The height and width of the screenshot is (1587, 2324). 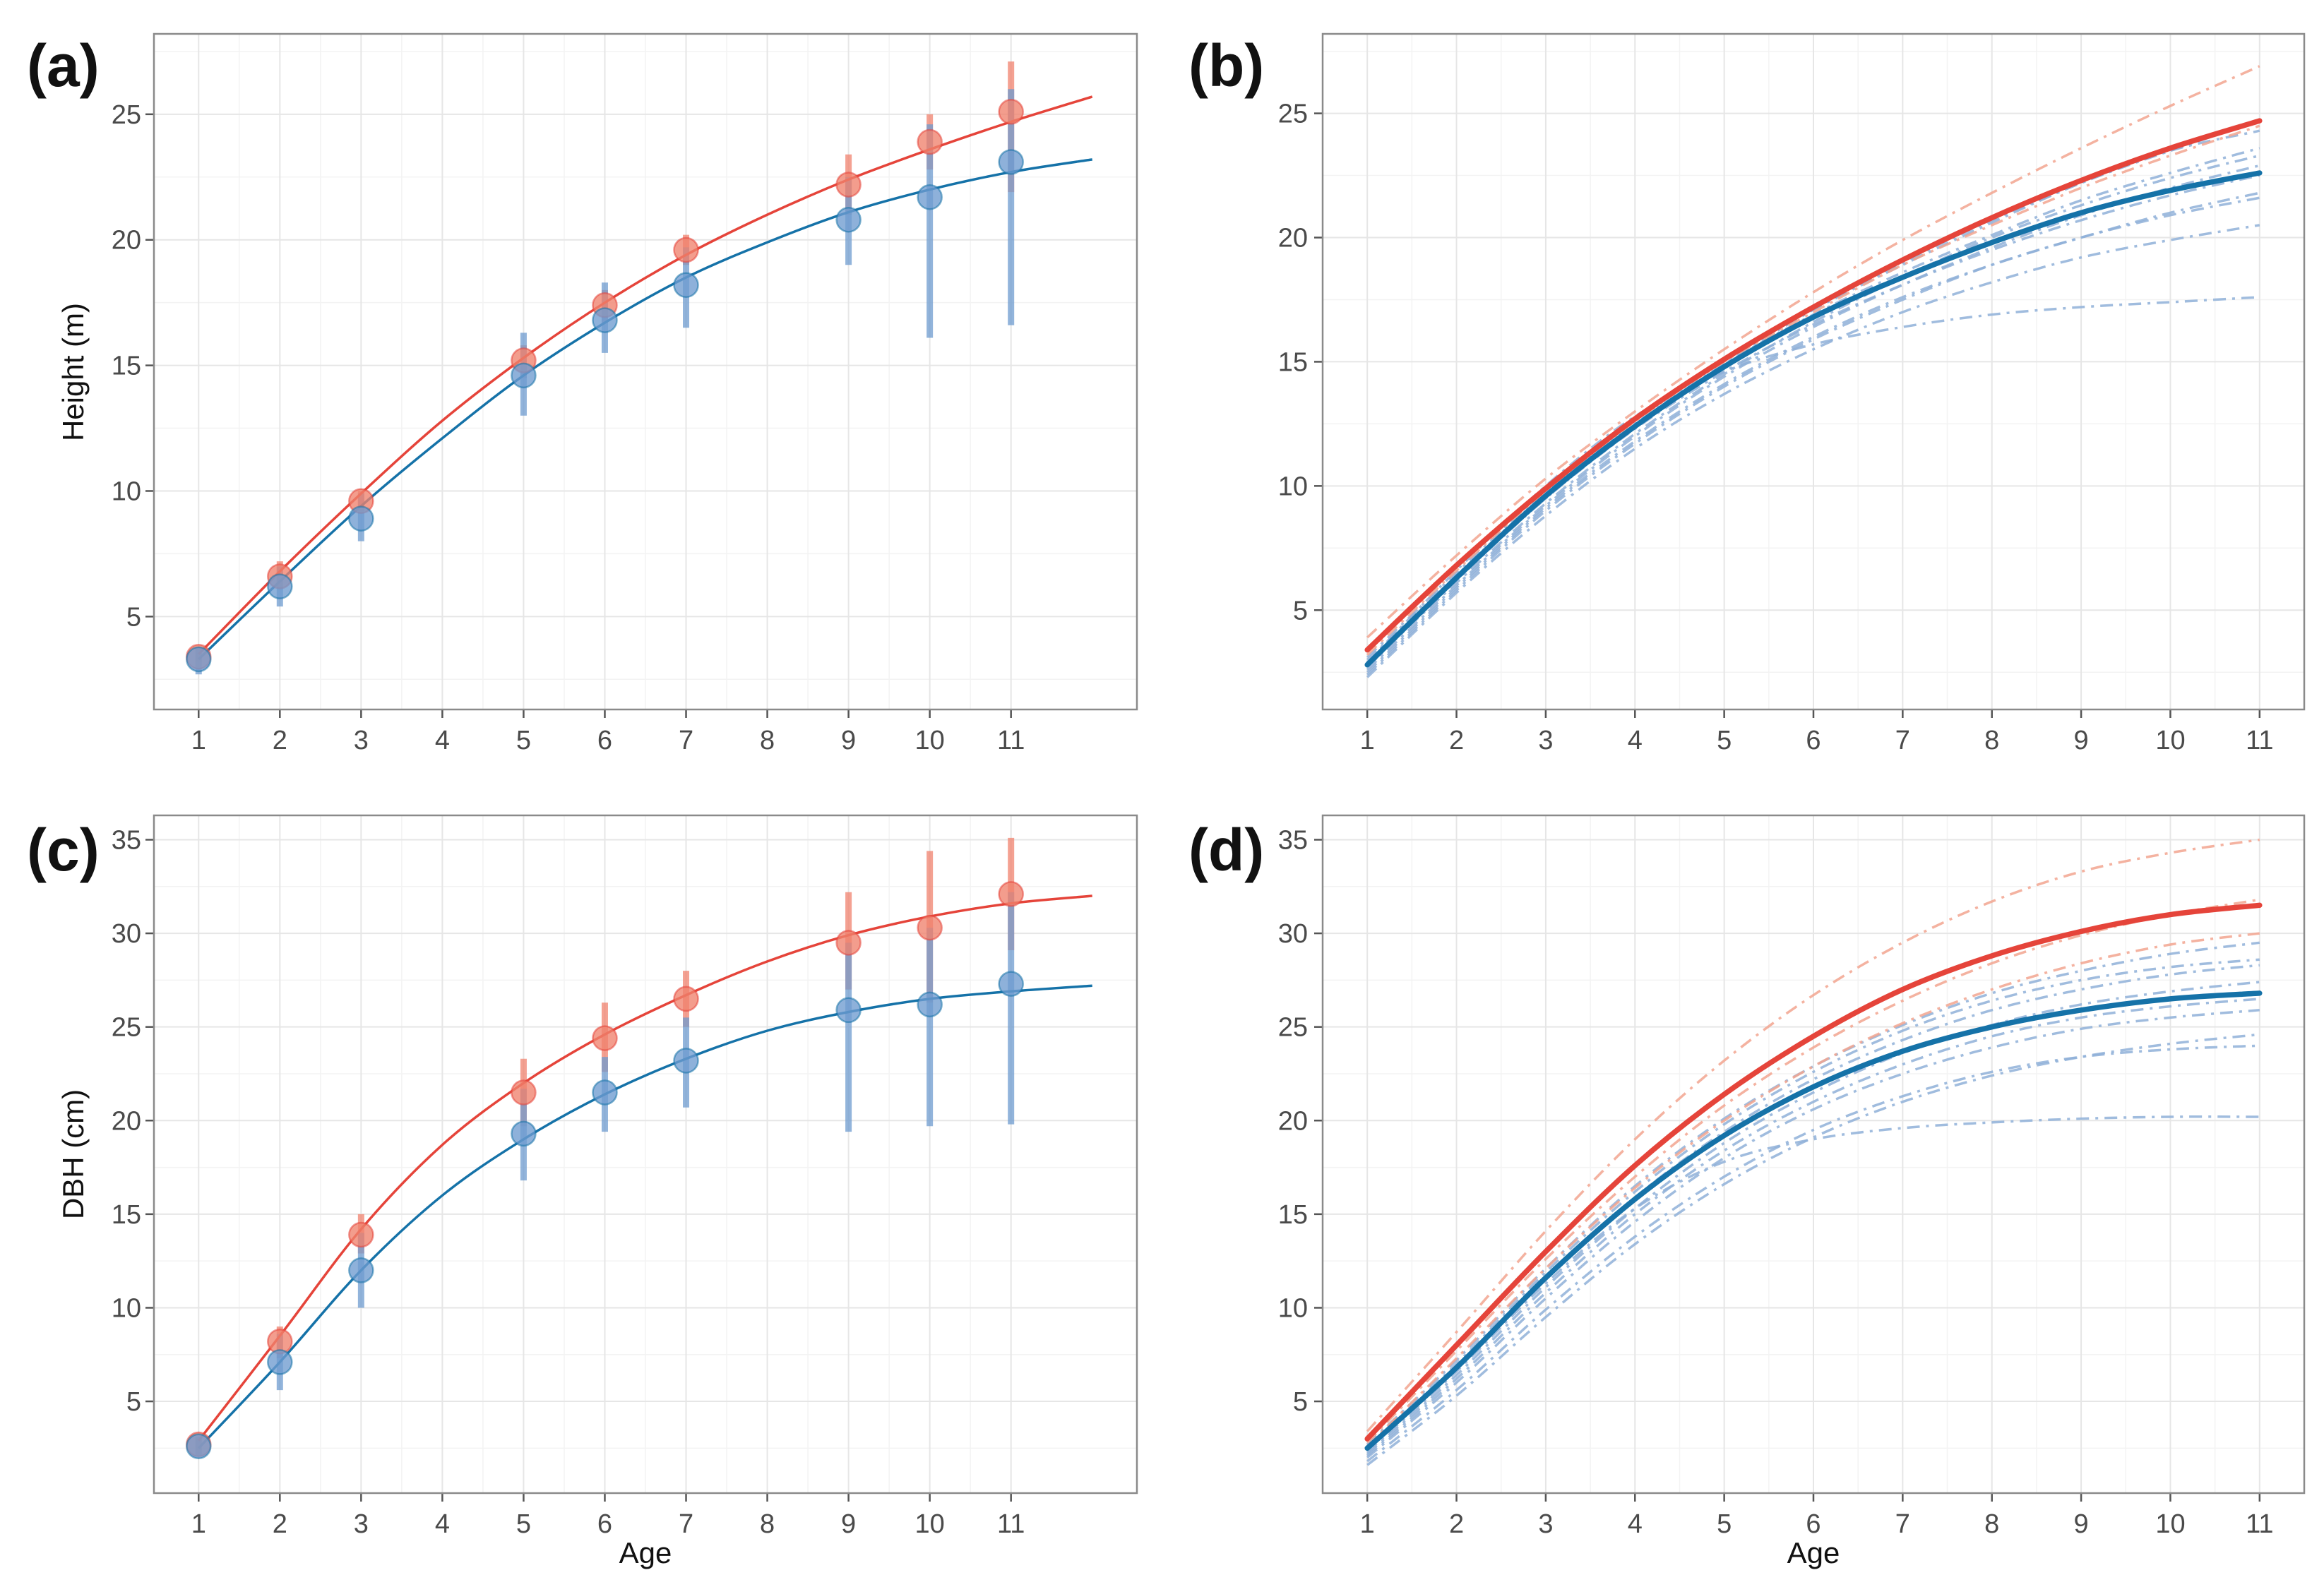 I want to click on blue-mean-curve, so click(x=1813, y=419).